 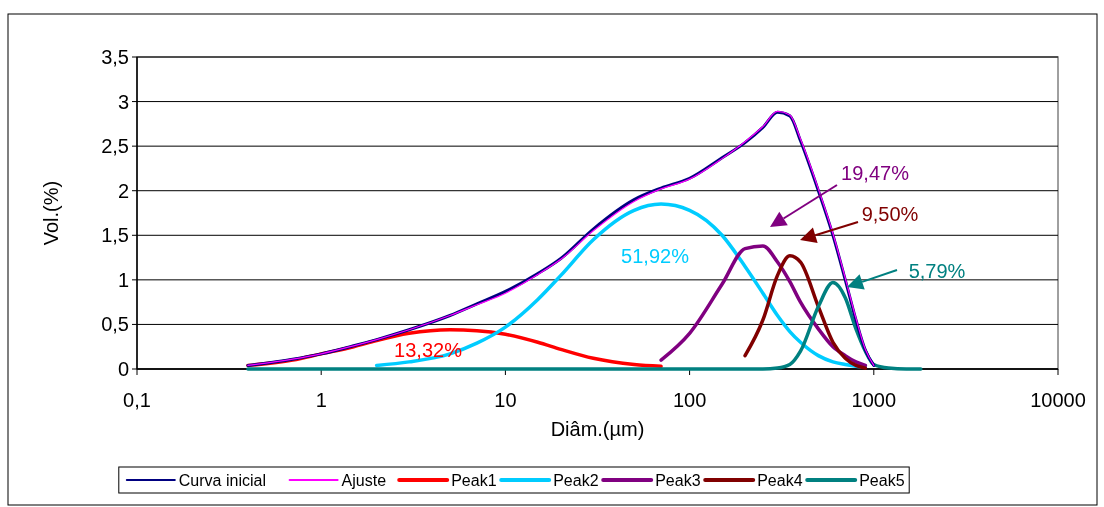 What do you see at coordinates (115, 324) in the screenshot?
I see `y-tick-label: 0,5` at bounding box center [115, 324].